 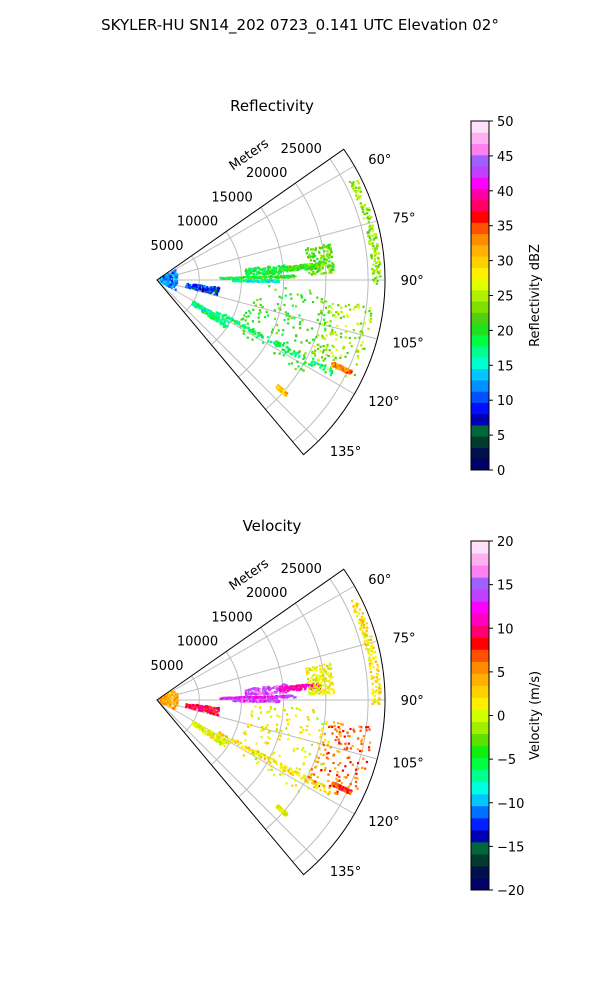 I want to click on colorbar-tick-label: 35, so click(x=505, y=227).